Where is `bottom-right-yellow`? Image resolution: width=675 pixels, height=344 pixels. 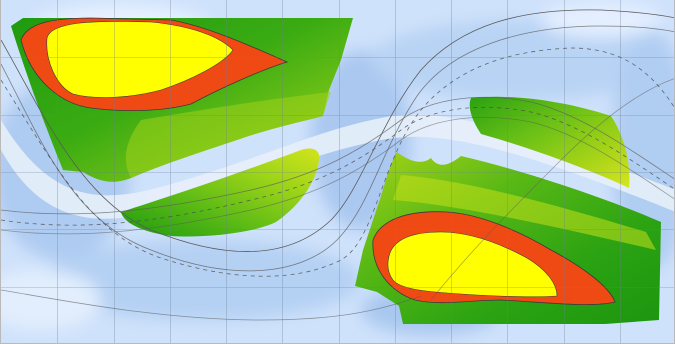
bottom-right-yellow is located at coordinates (472, 264).